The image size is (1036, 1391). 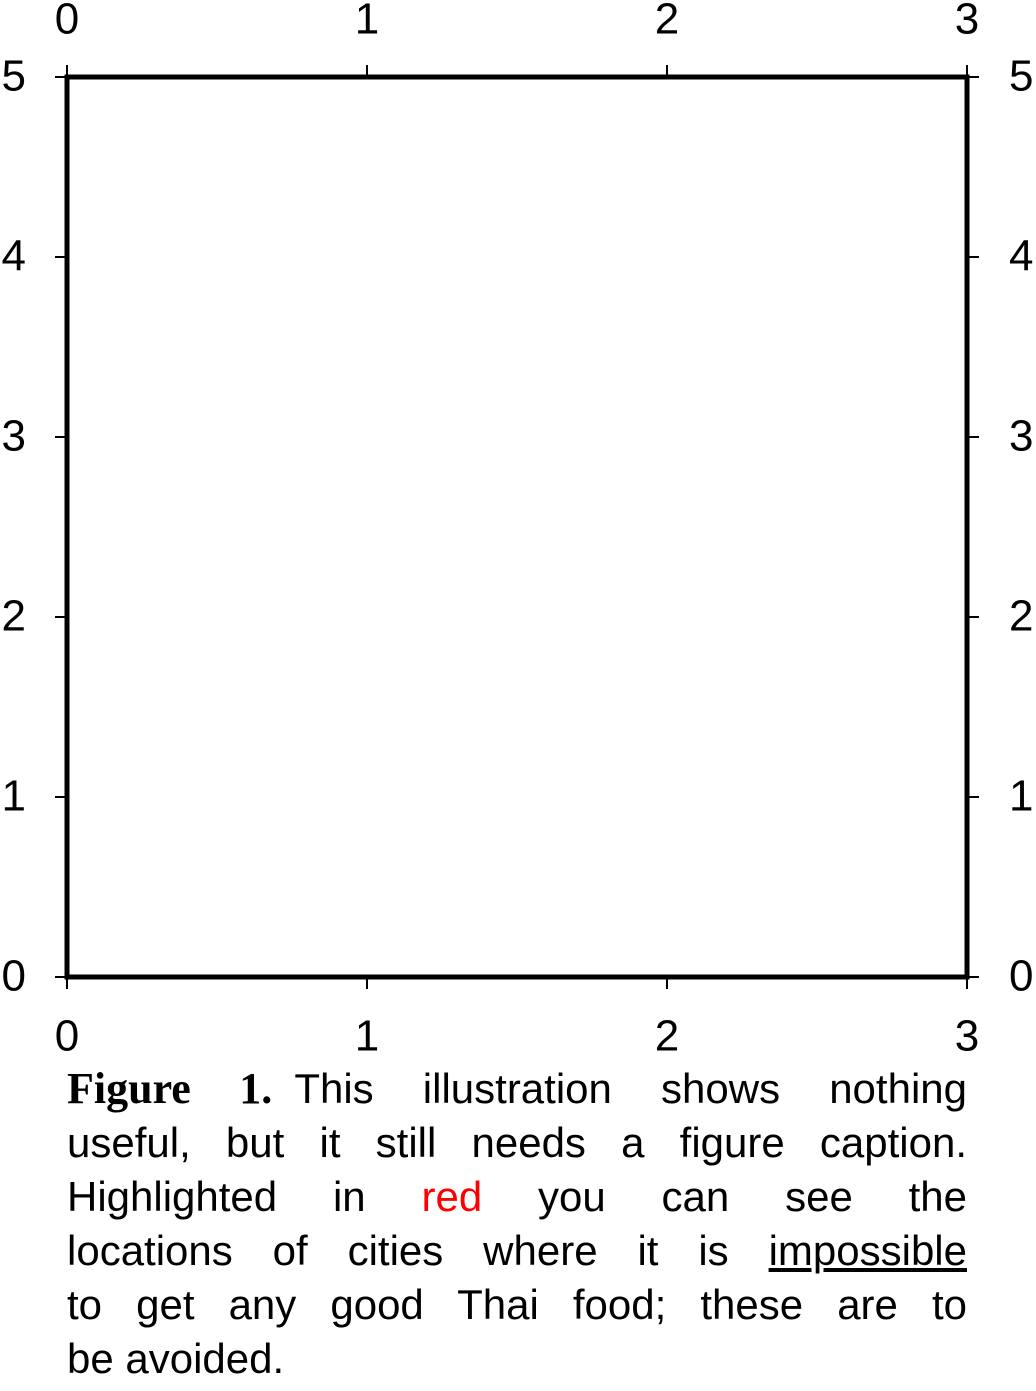 I want to click on caption-line: Highlighted in red you can see the, so click(x=517, y=1197).